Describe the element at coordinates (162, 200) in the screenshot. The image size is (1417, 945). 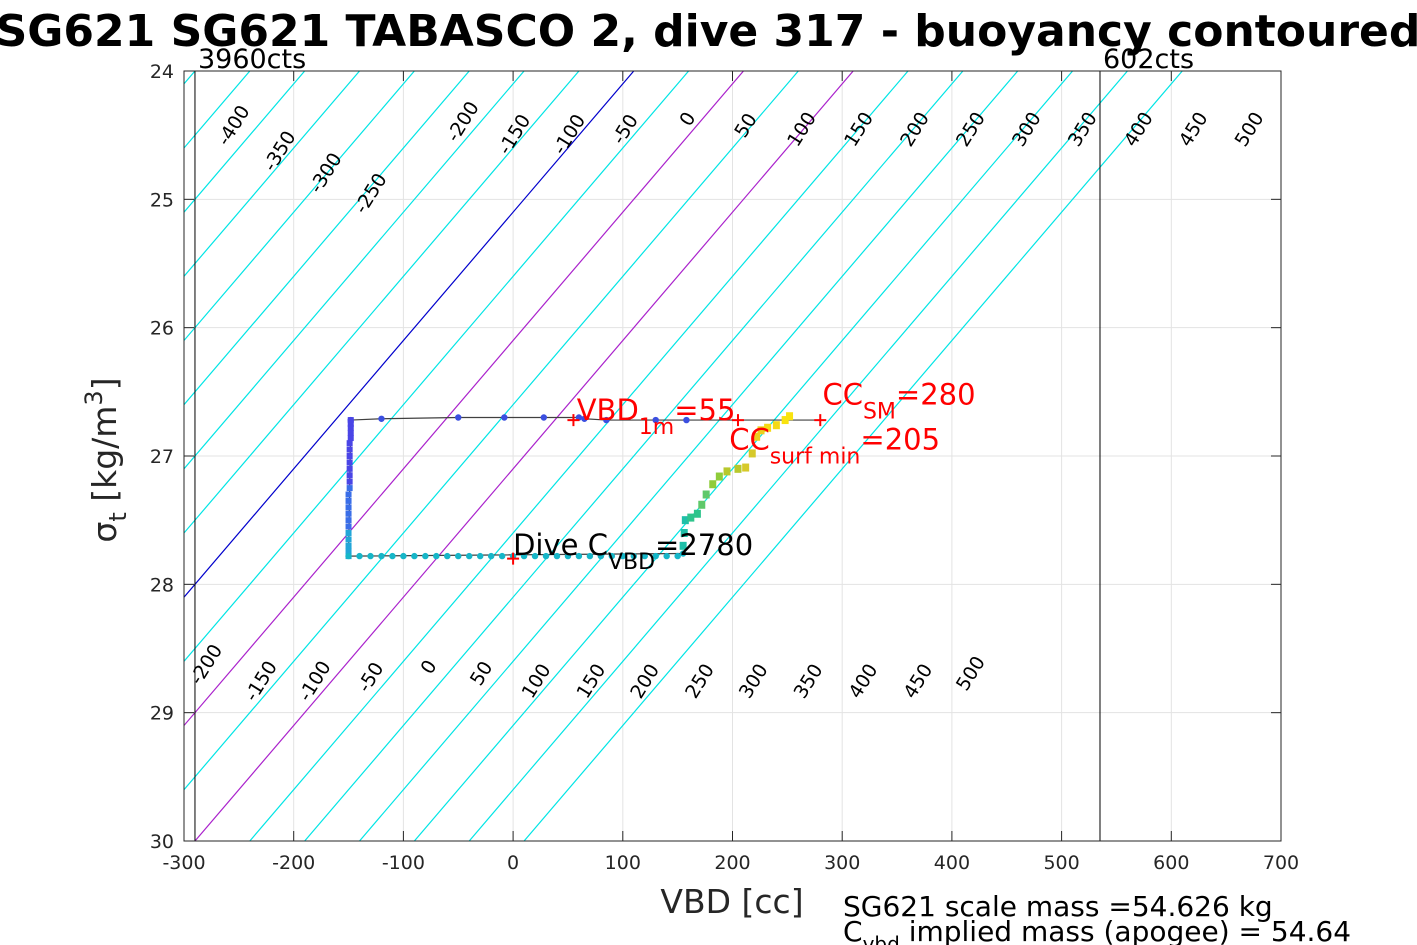
I see `y-tick-label: 25` at that location.